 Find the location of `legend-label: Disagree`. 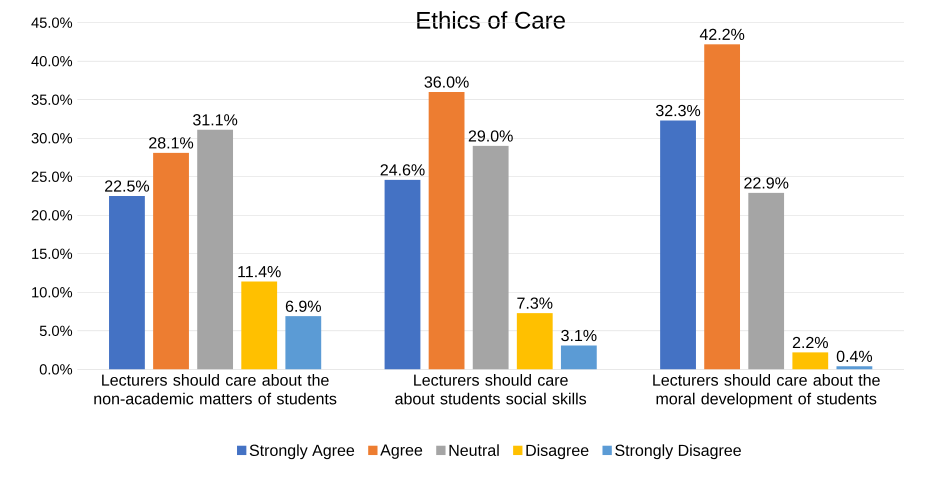

legend-label: Disagree is located at coordinates (557, 452).